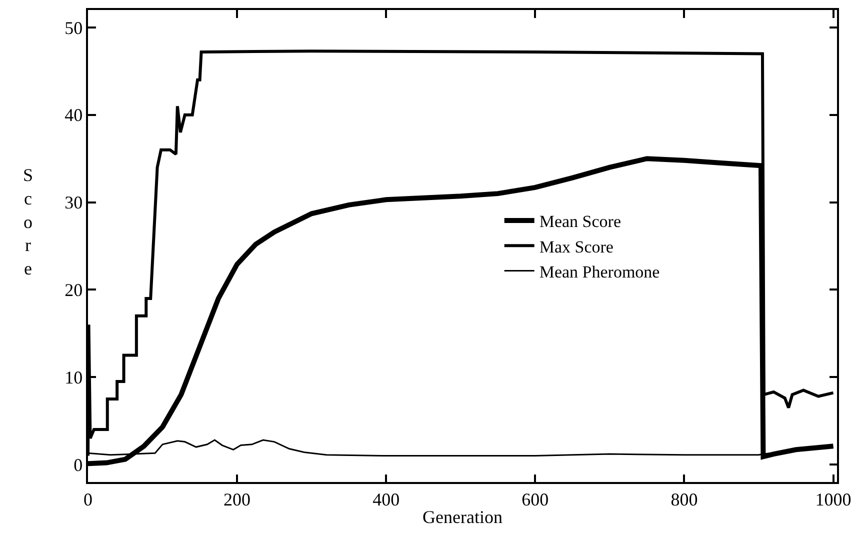 Image resolution: width=867 pixels, height=537 pixels. Describe the element at coordinates (73, 28) in the screenshot. I see `y-tick-label: 50` at that location.